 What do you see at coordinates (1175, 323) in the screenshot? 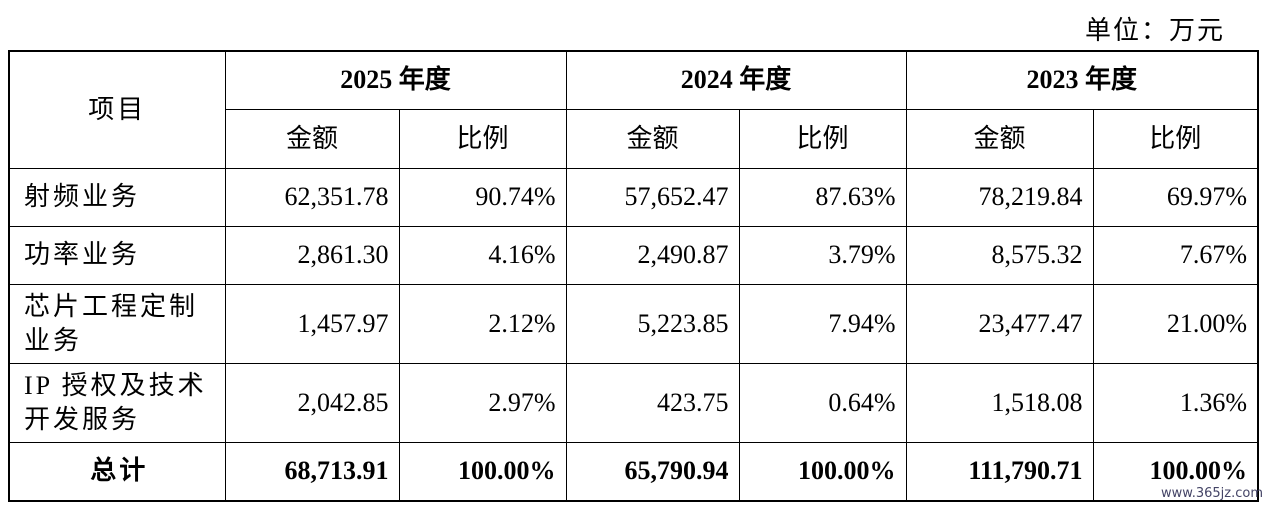
I see `cell-value: 21.00%` at bounding box center [1175, 323].